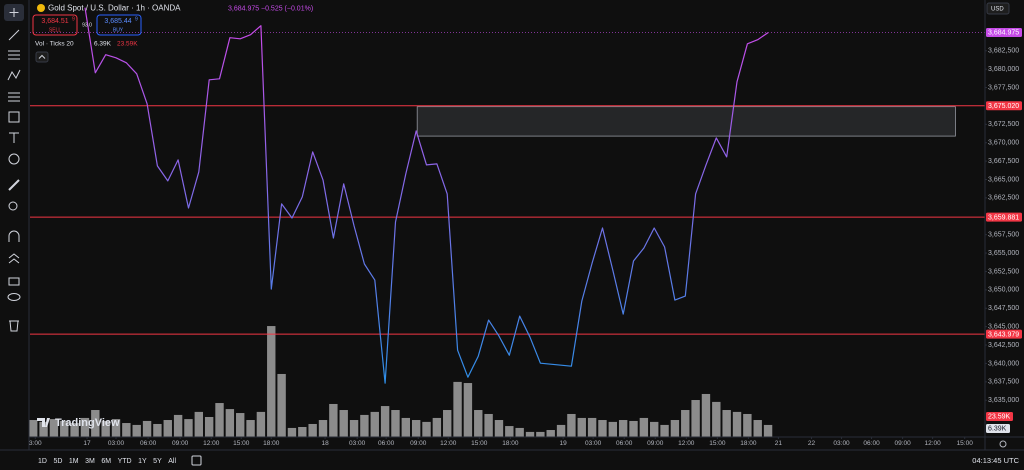 The height and width of the screenshot is (470, 1024). Describe the element at coordinates (325, 443) in the screenshot. I see `x-tick-label: 18` at that location.